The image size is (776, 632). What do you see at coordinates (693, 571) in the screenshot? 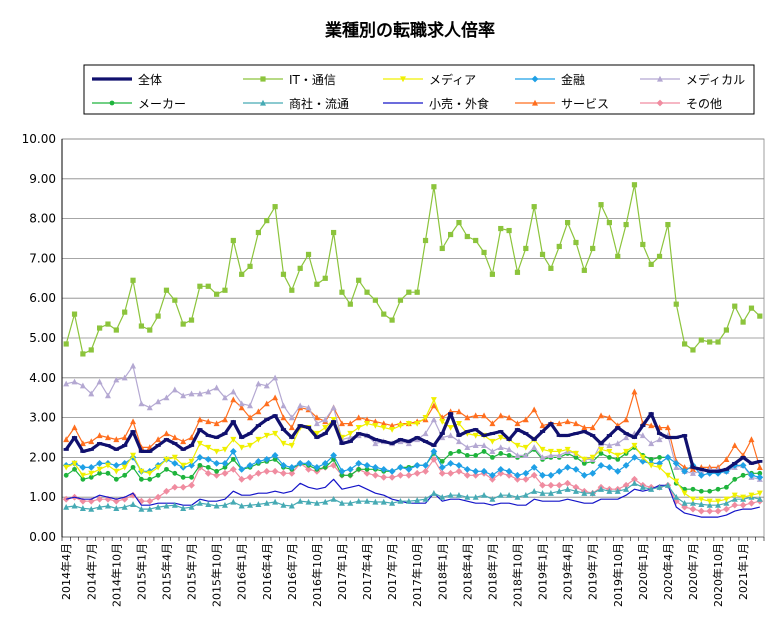
I see `x-tick-label: 2020年7月` at bounding box center [693, 571].